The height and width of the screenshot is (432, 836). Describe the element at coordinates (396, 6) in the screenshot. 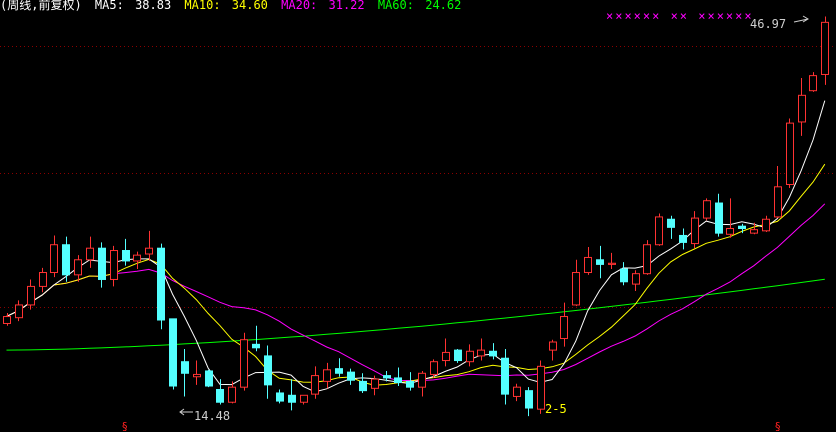

I see `ma60-label: MA60:` at that location.